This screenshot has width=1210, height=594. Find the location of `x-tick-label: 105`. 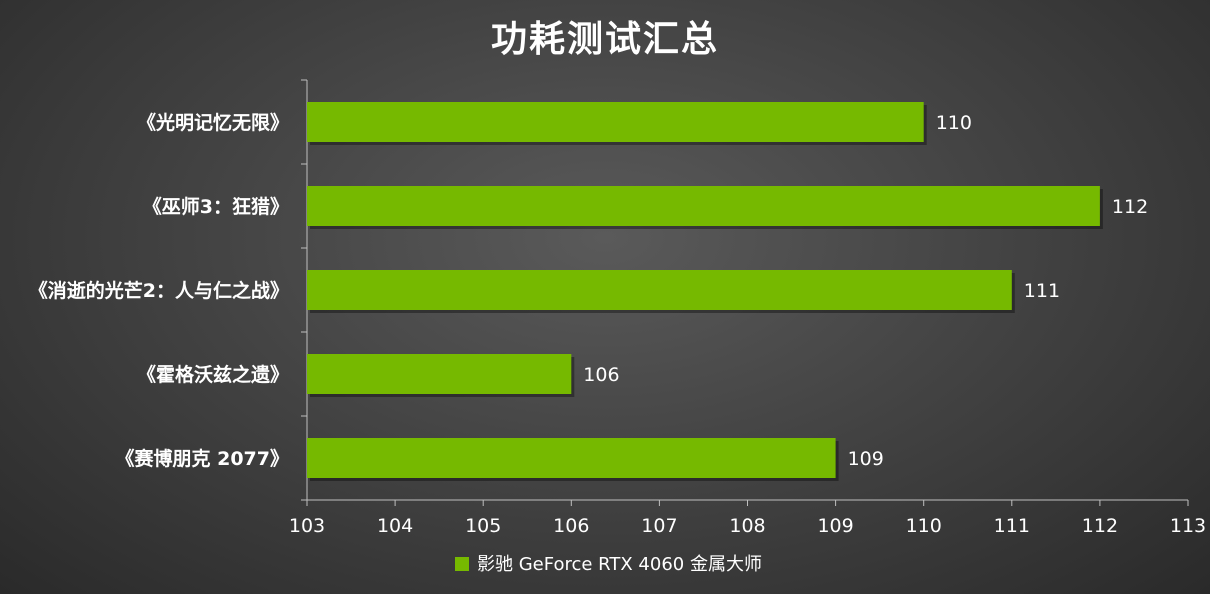

x-tick-label: 105 is located at coordinates (483, 526).